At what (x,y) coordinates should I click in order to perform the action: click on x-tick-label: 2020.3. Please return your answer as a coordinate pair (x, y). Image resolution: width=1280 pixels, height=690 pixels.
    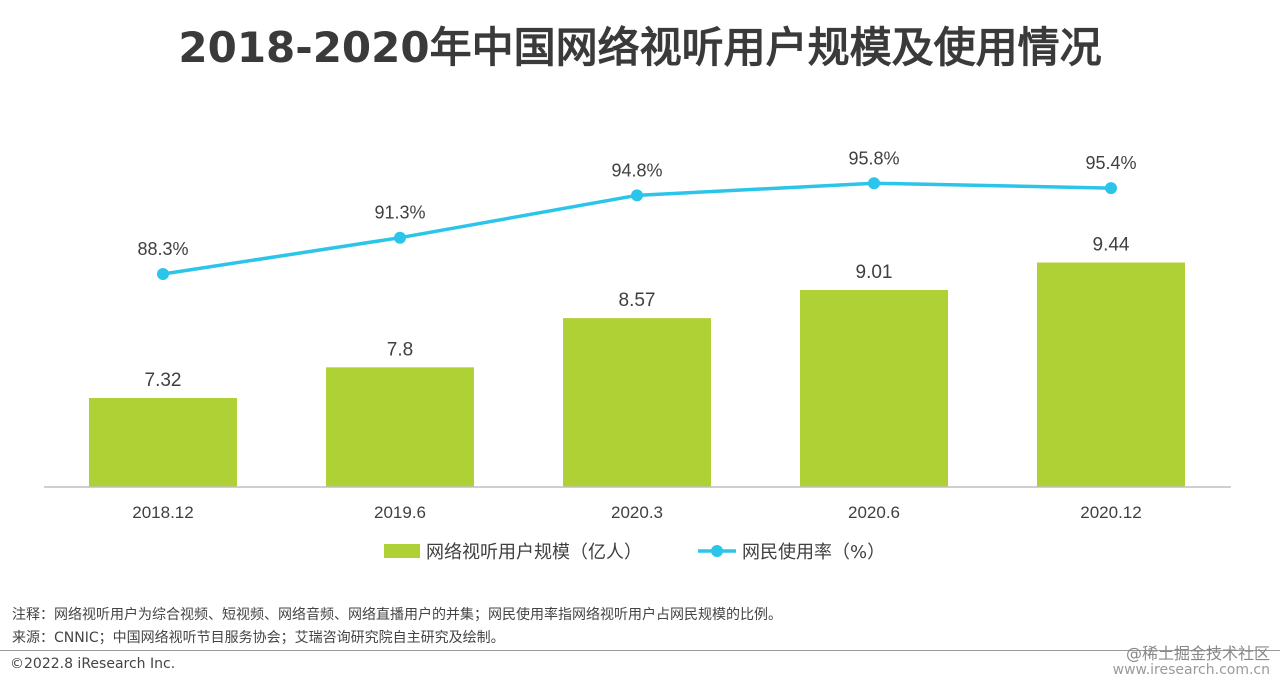
    Looking at the image, I should click on (637, 512).